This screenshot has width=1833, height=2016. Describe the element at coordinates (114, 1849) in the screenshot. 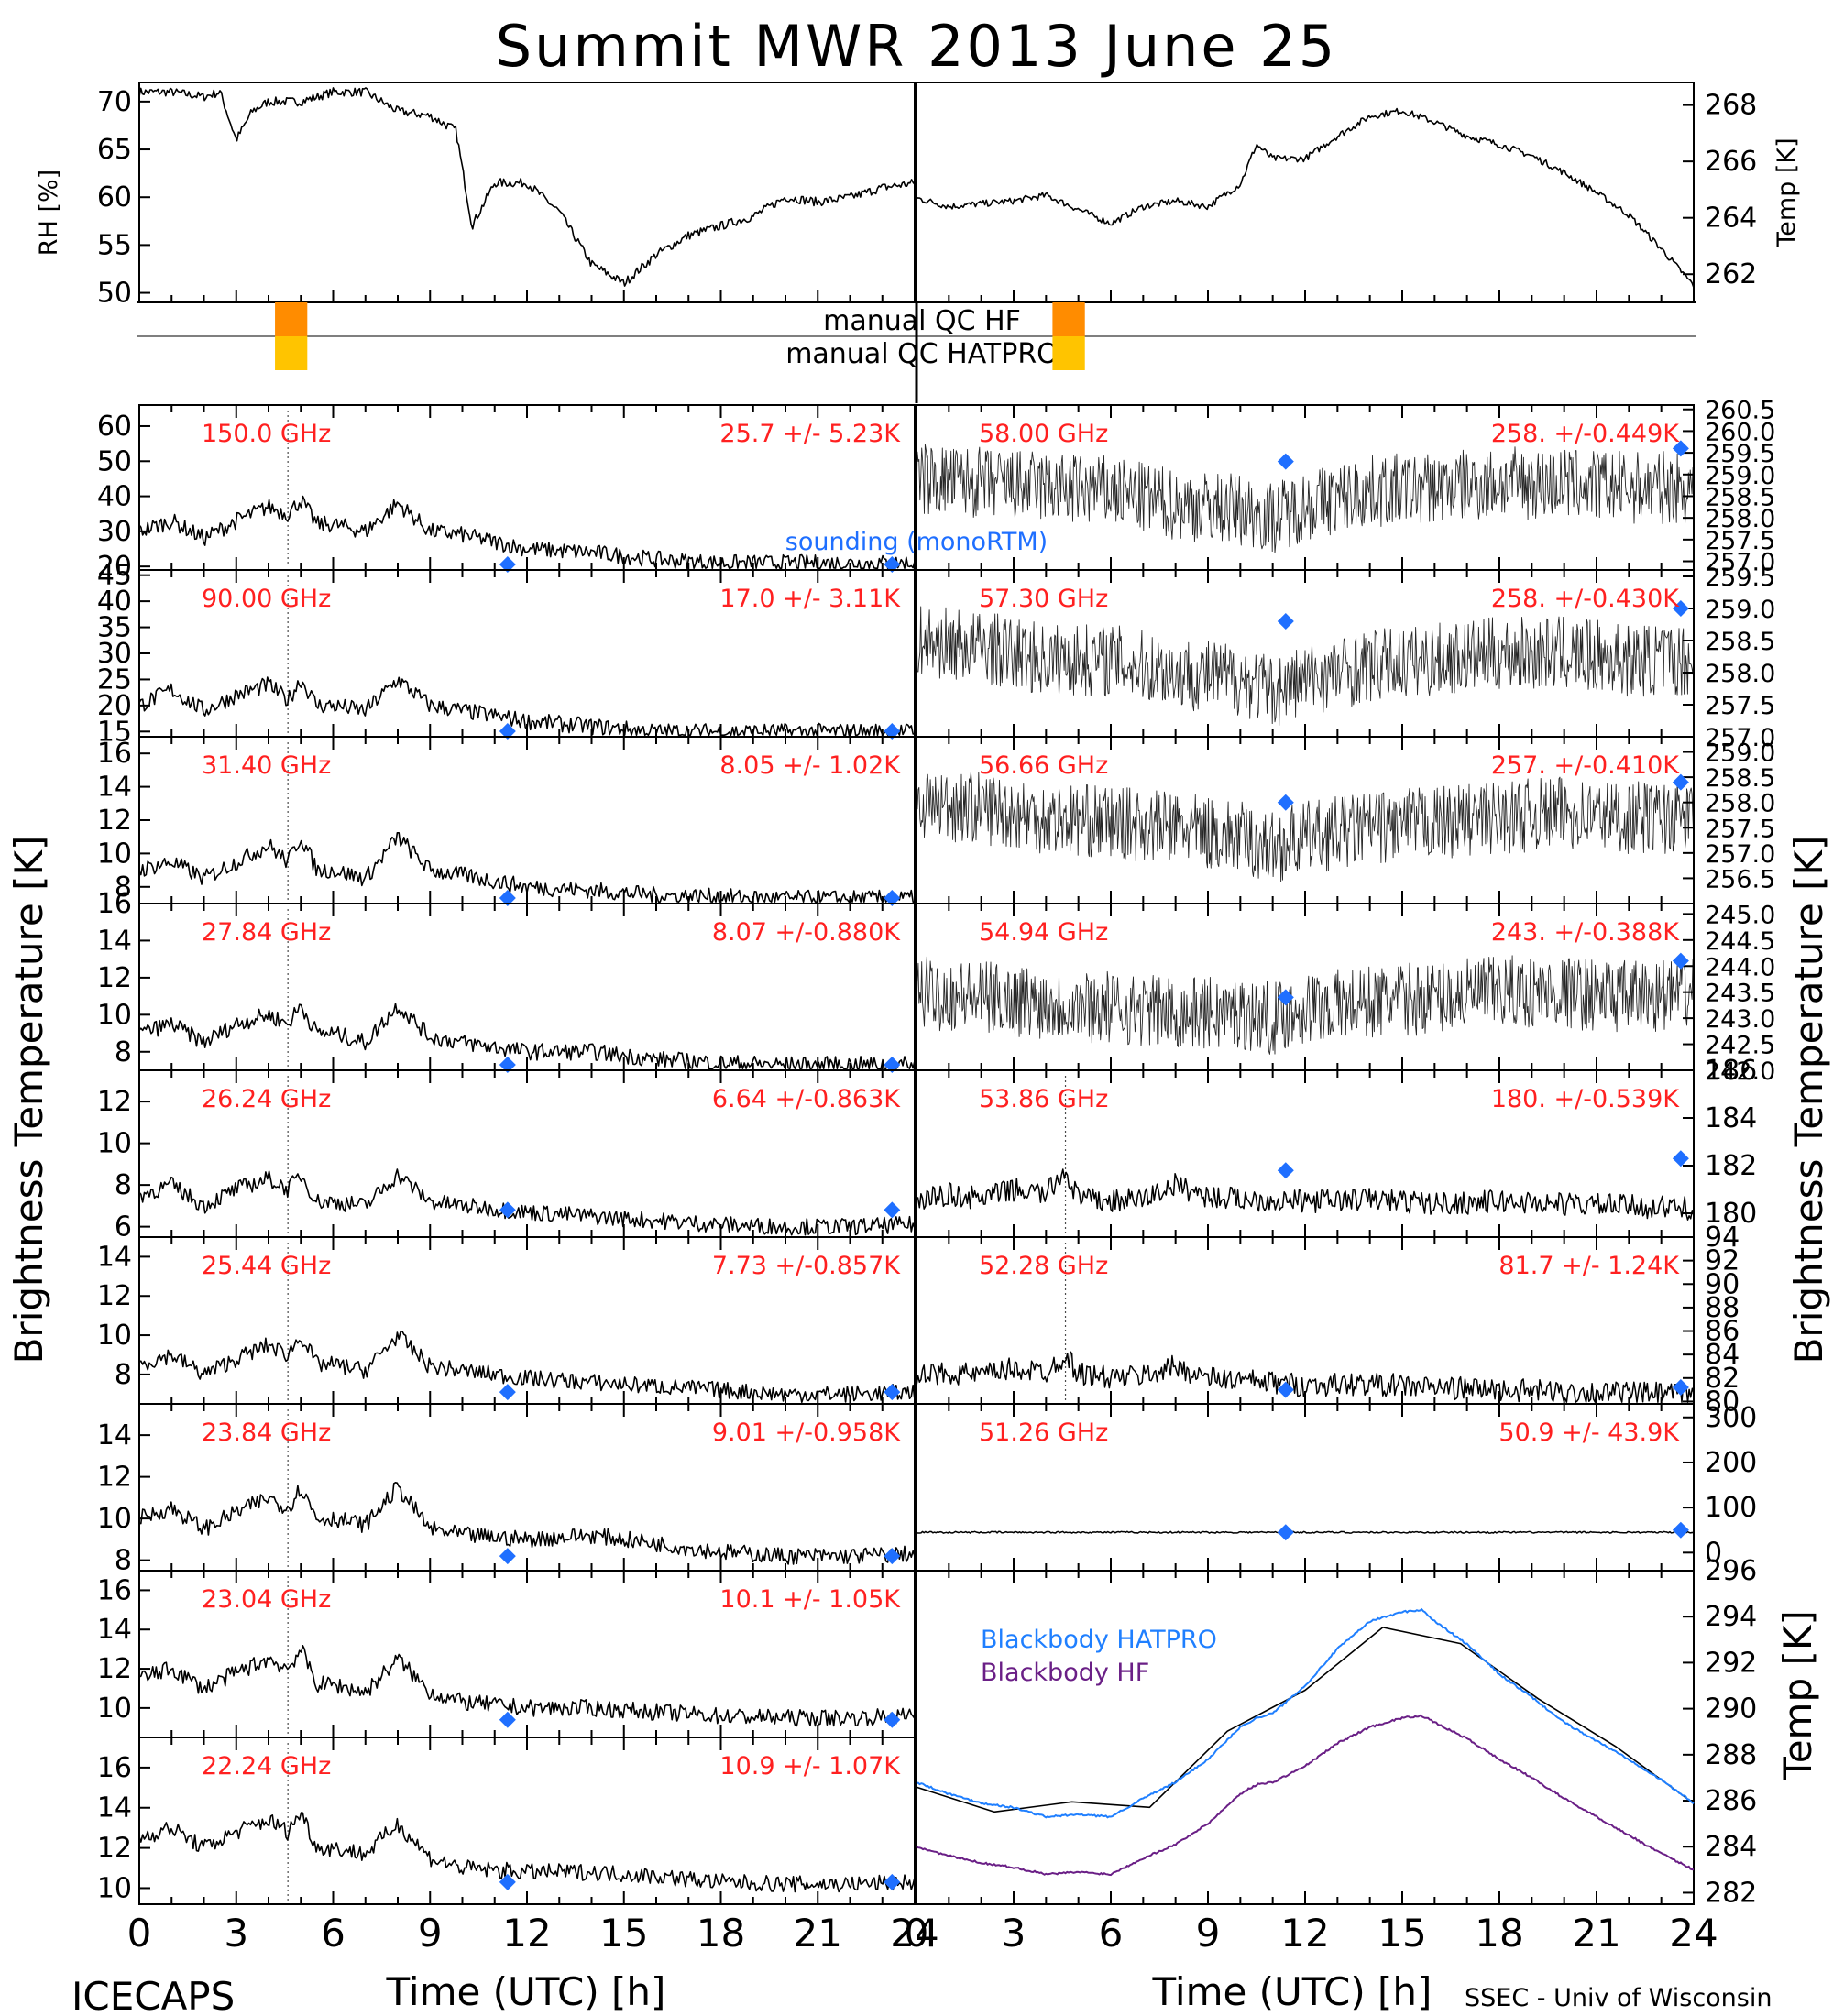

I see `ytick-label-L9: 12` at that location.